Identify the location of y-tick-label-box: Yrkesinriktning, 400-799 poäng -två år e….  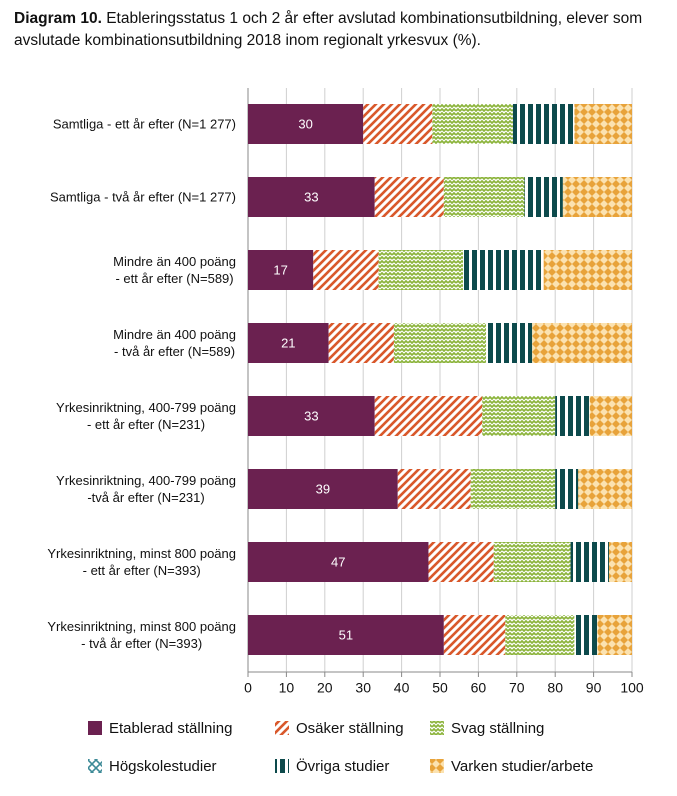
(146, 489).